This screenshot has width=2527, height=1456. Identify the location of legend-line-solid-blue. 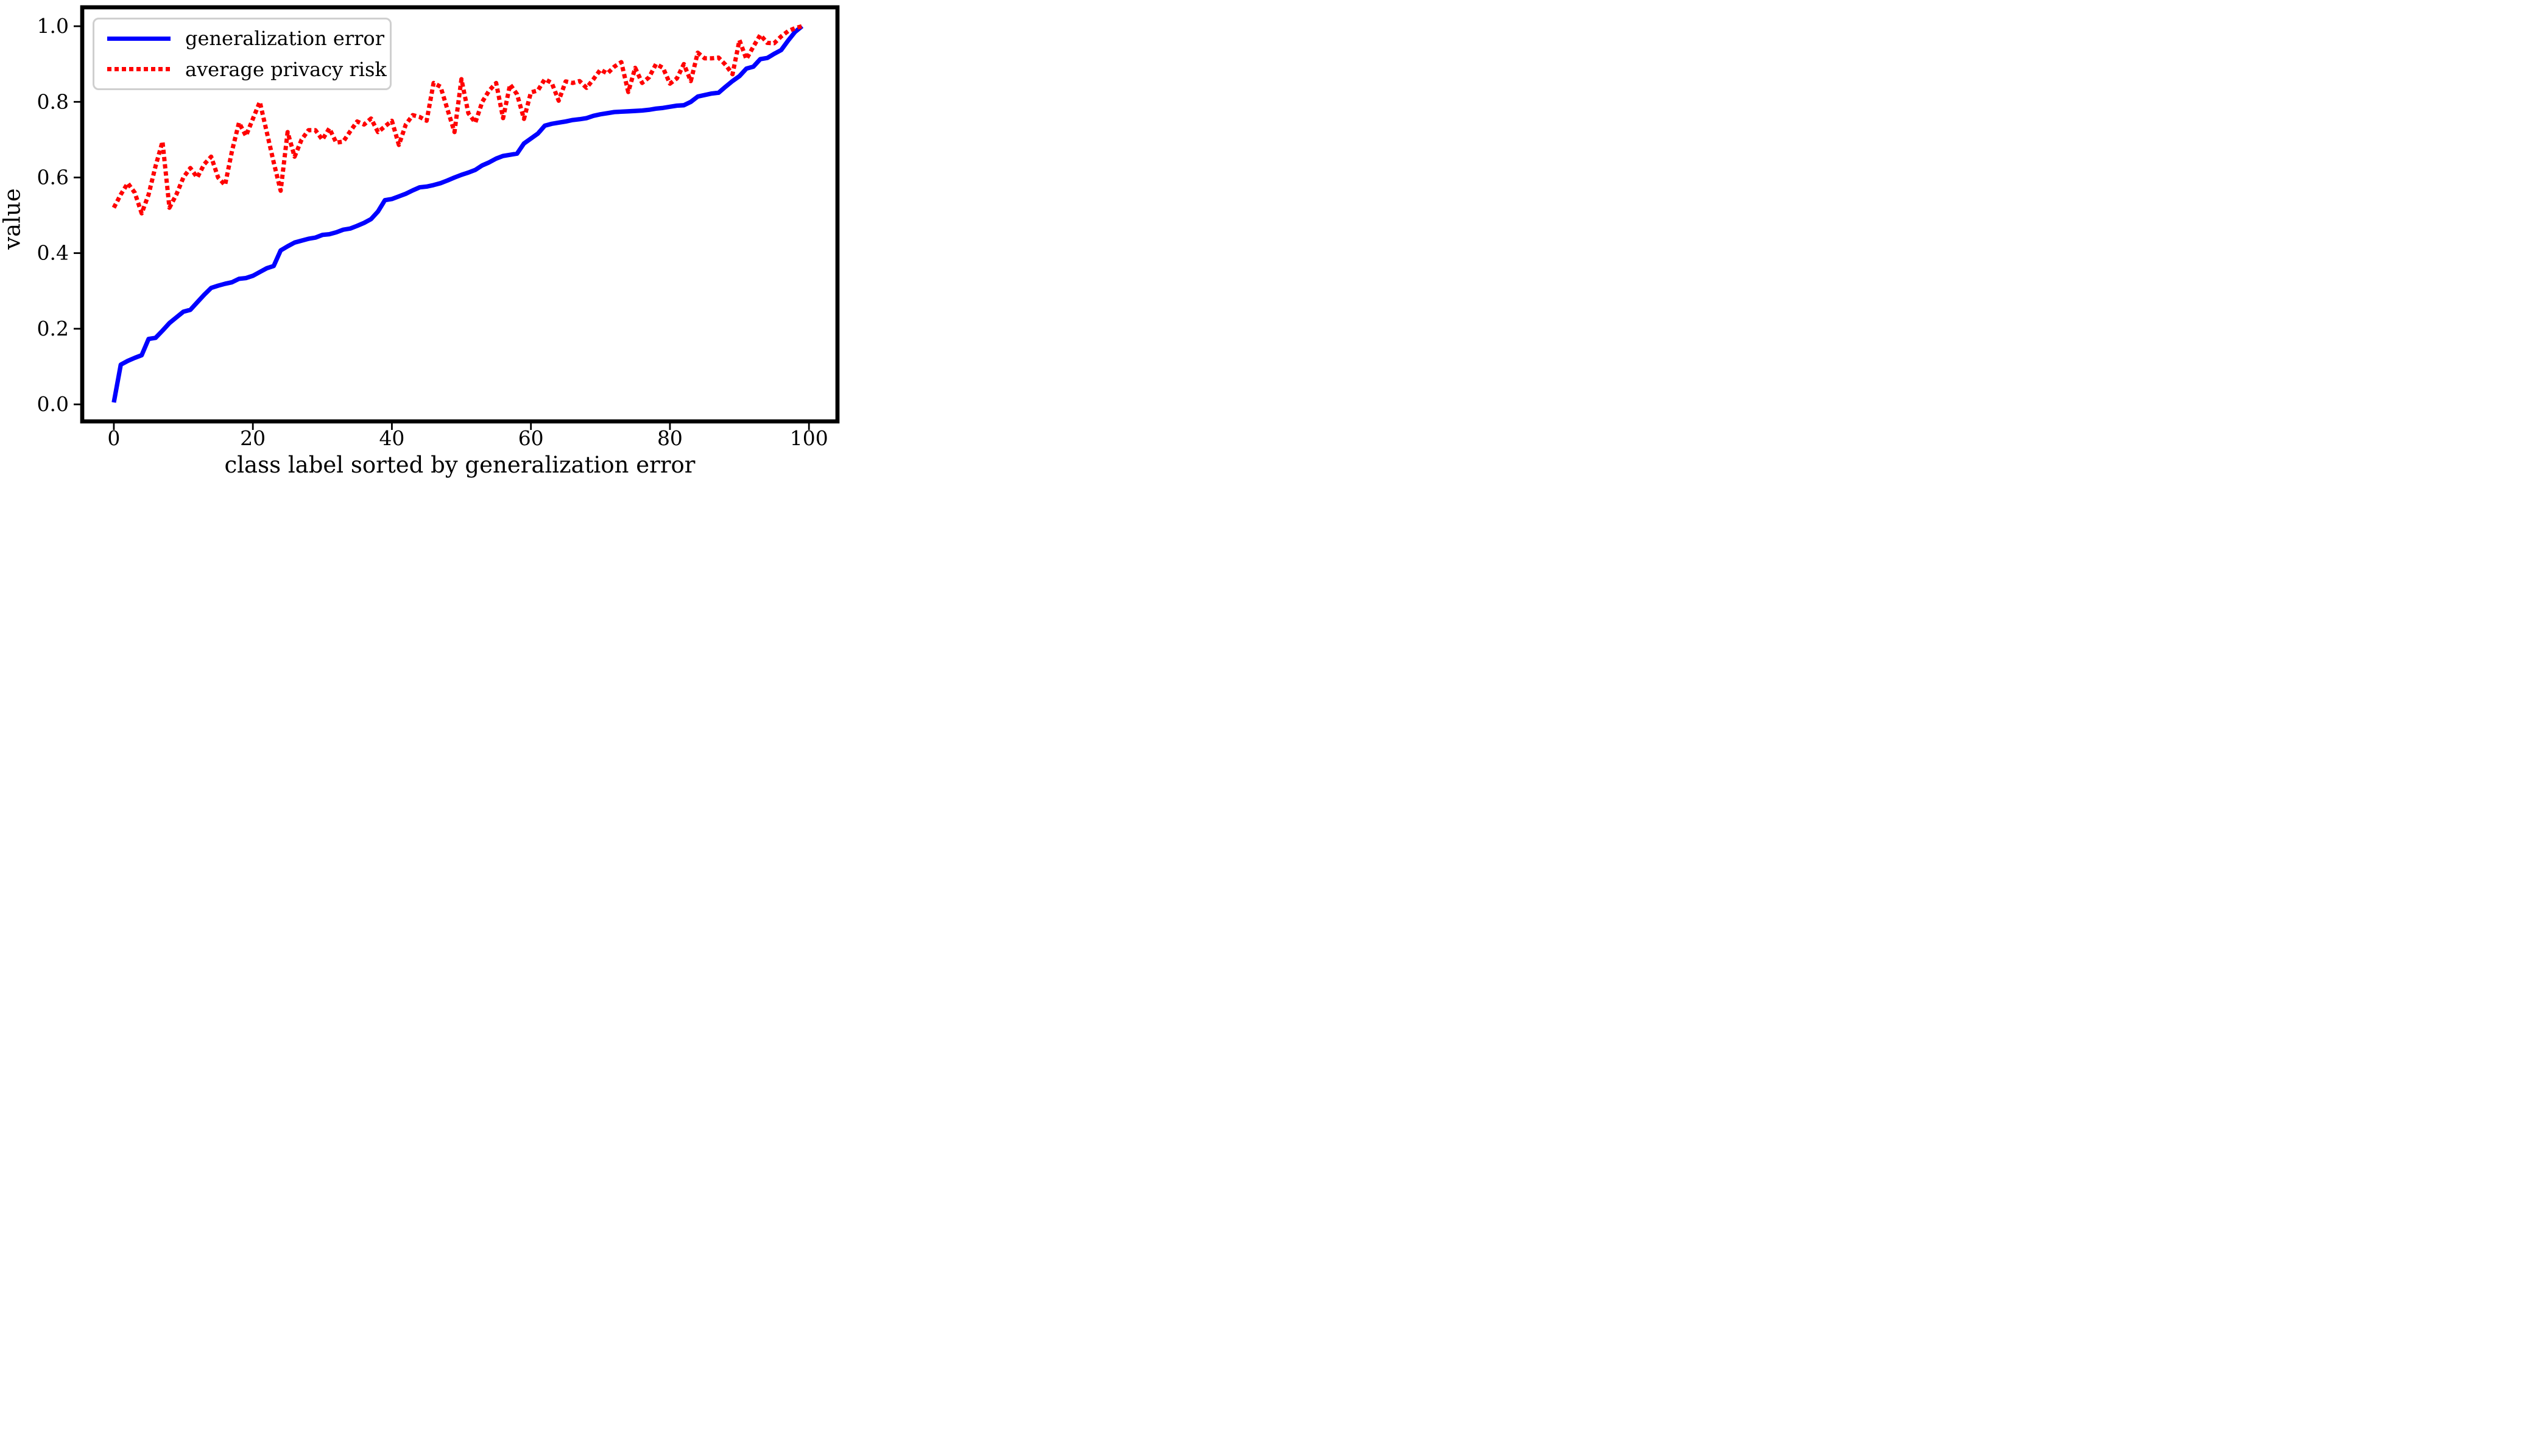
(139, 39).